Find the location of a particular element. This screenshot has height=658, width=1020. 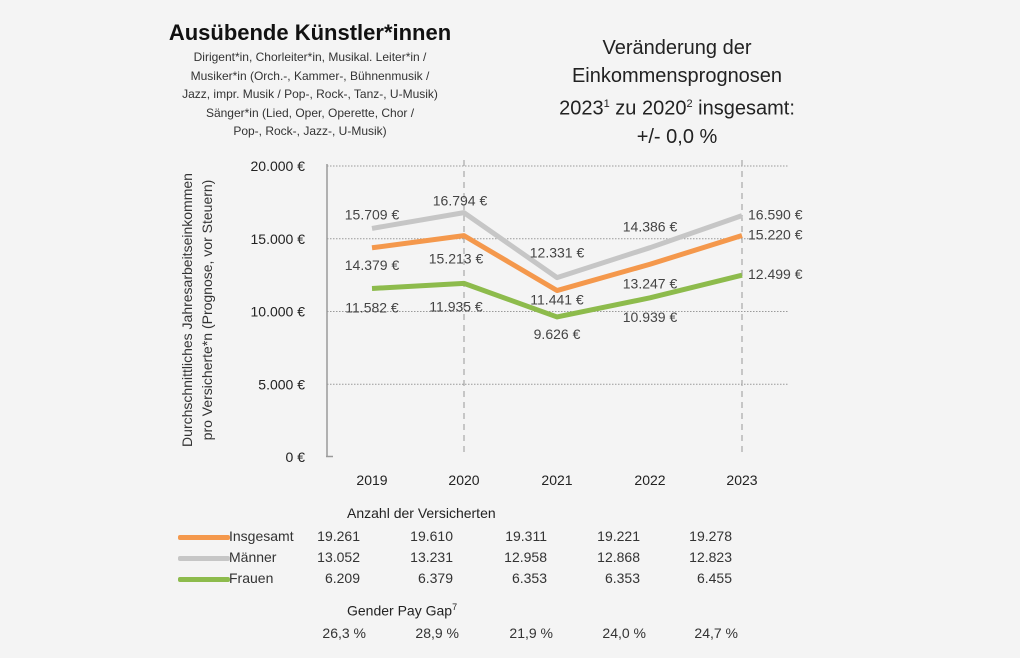

change-value: +/- 0,0 % is located at coordinates (677, 136).